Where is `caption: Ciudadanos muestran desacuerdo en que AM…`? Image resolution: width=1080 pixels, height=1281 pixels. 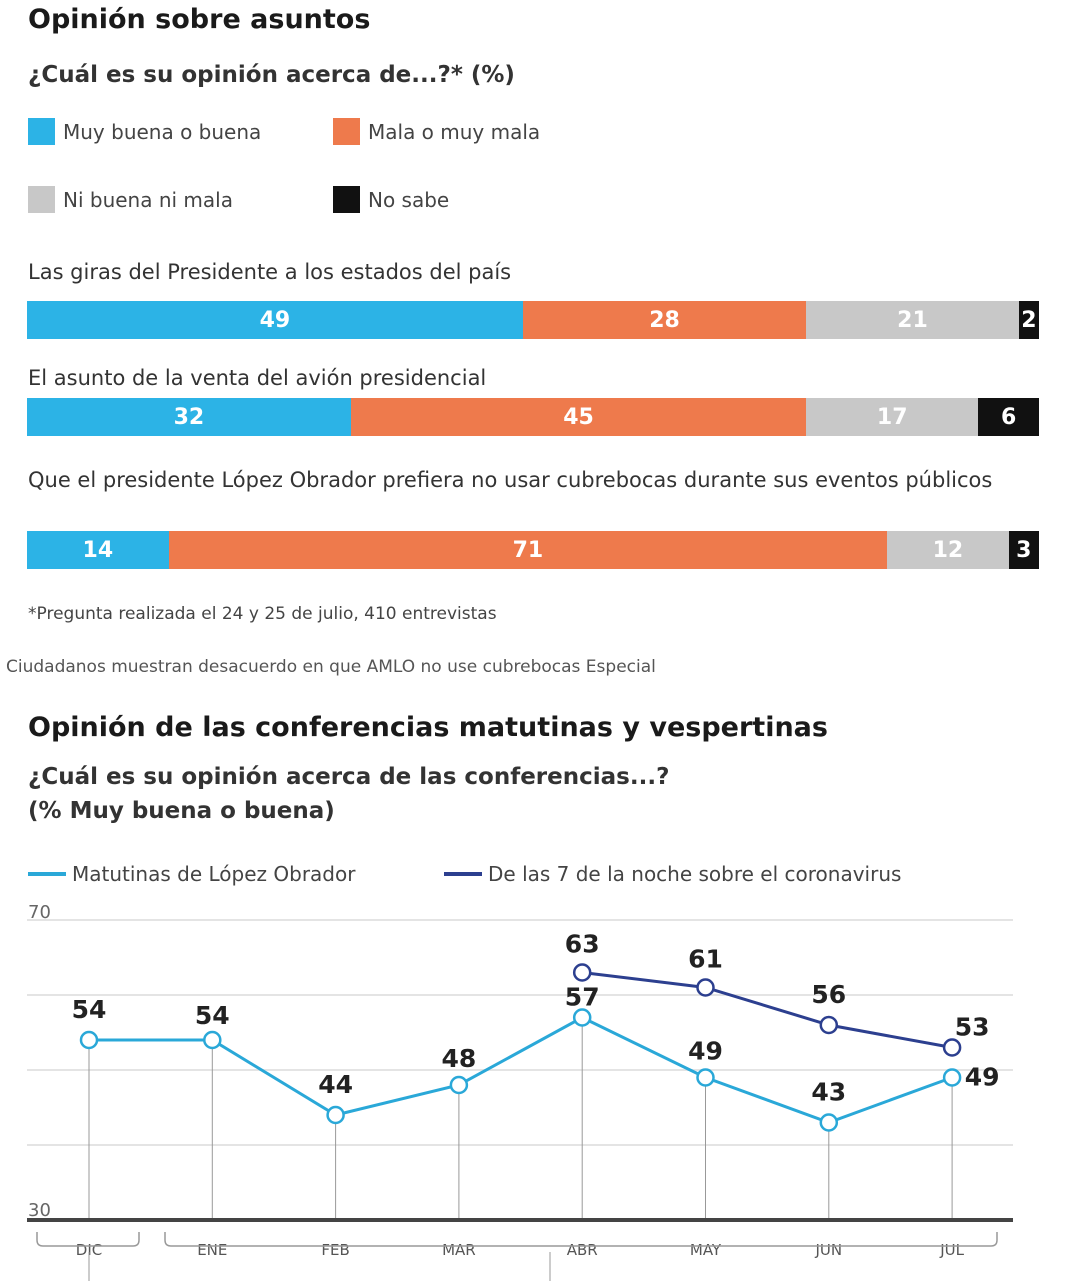
caption: Ciudadanos muestran desacuerdo en que AM… is located at coordinates (331, 667).